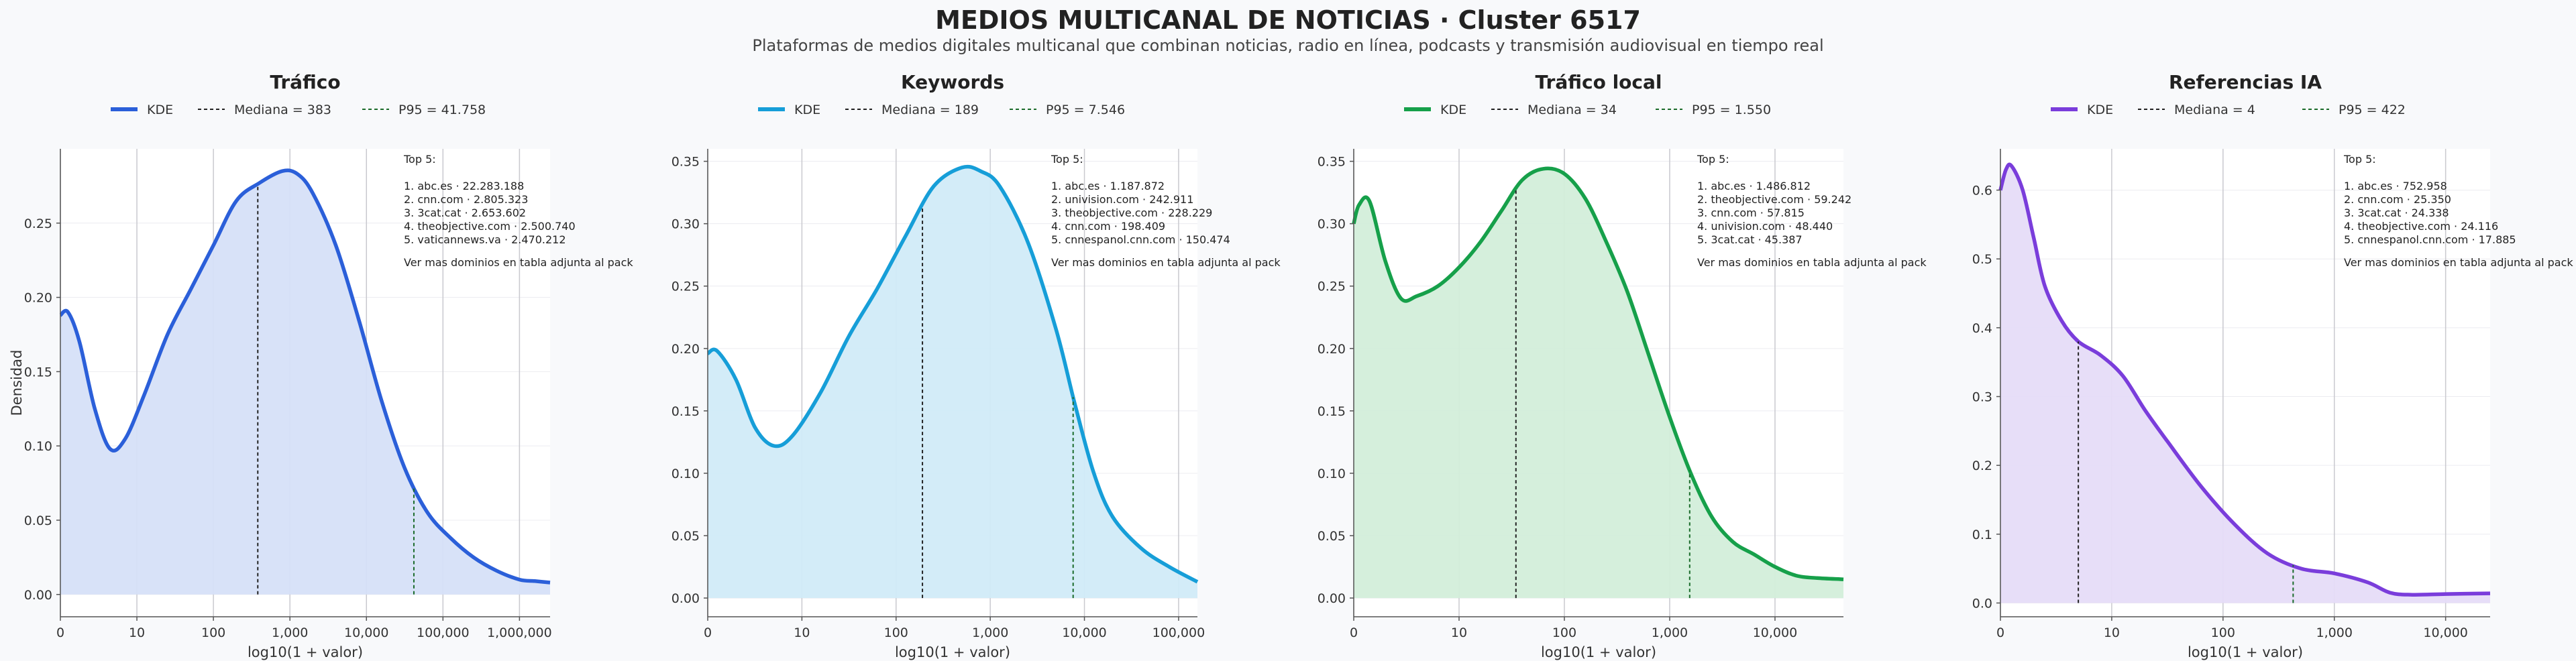 Image resolution: width=2576 pixels, height=661 pixels. Describe the element at coordinates (1085, 110) in the screenshot. I see `legend-p95-label: P95 = 7.546` at that location.